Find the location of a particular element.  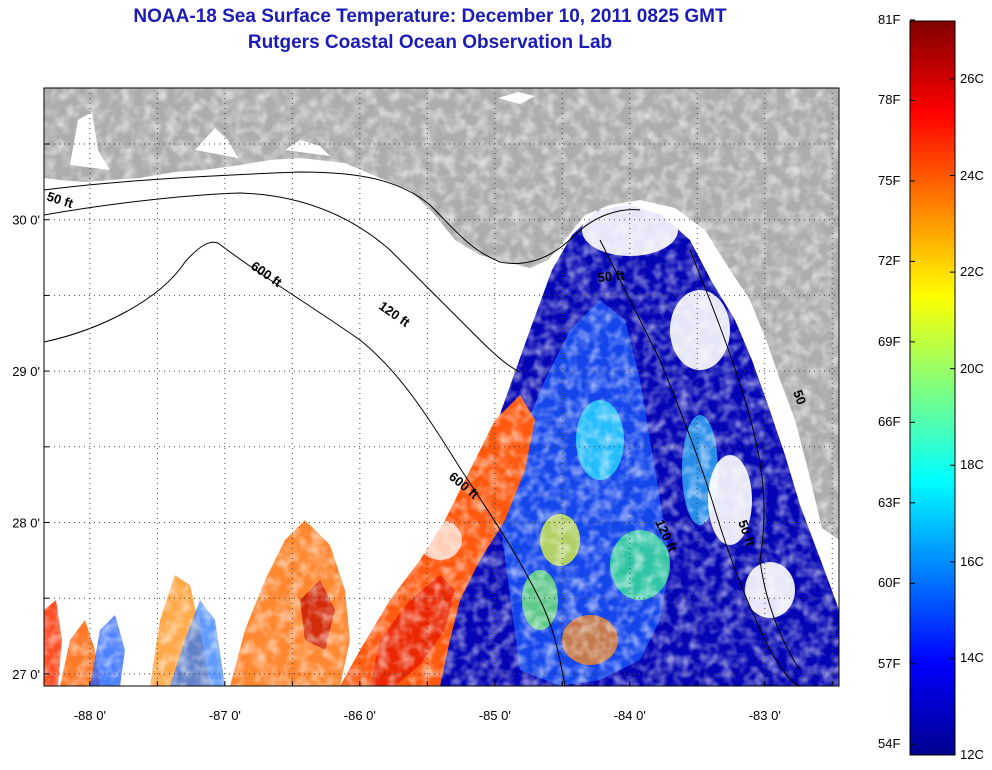

lon-tick-label: -88 0' is located at coordinates (90, 715).